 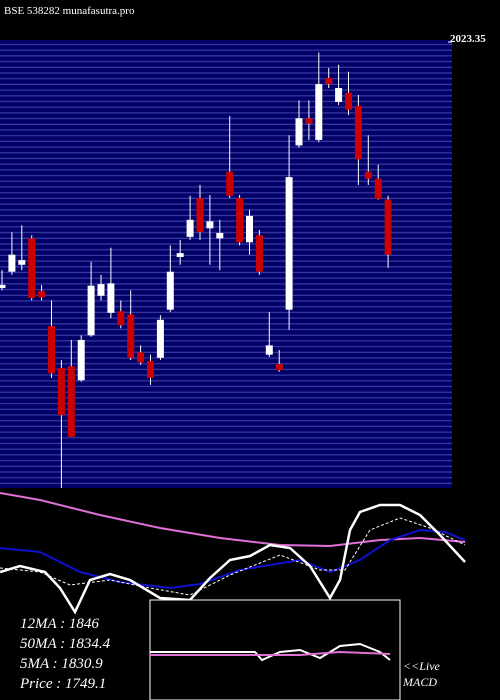 I want to click on y-tick-label: 2023.35, so click(x=468, y=39).